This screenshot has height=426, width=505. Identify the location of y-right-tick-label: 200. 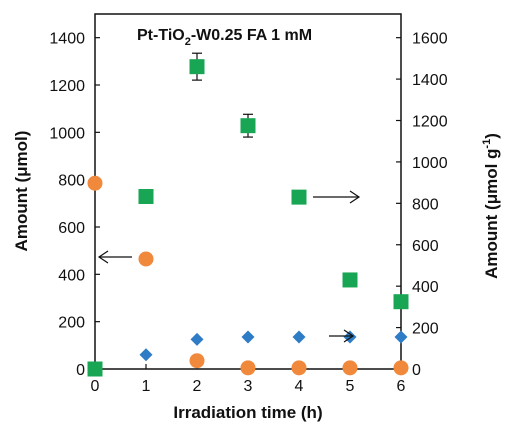
(425, 329).